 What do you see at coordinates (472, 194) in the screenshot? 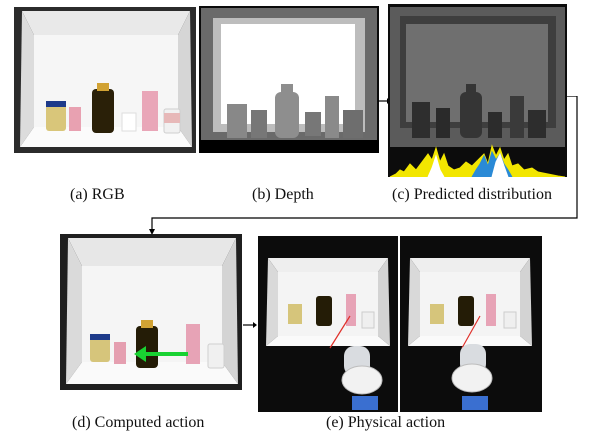
I see `caption-predicted-distribution: (c) Predicted distribution` at bounding box center [472, 194].